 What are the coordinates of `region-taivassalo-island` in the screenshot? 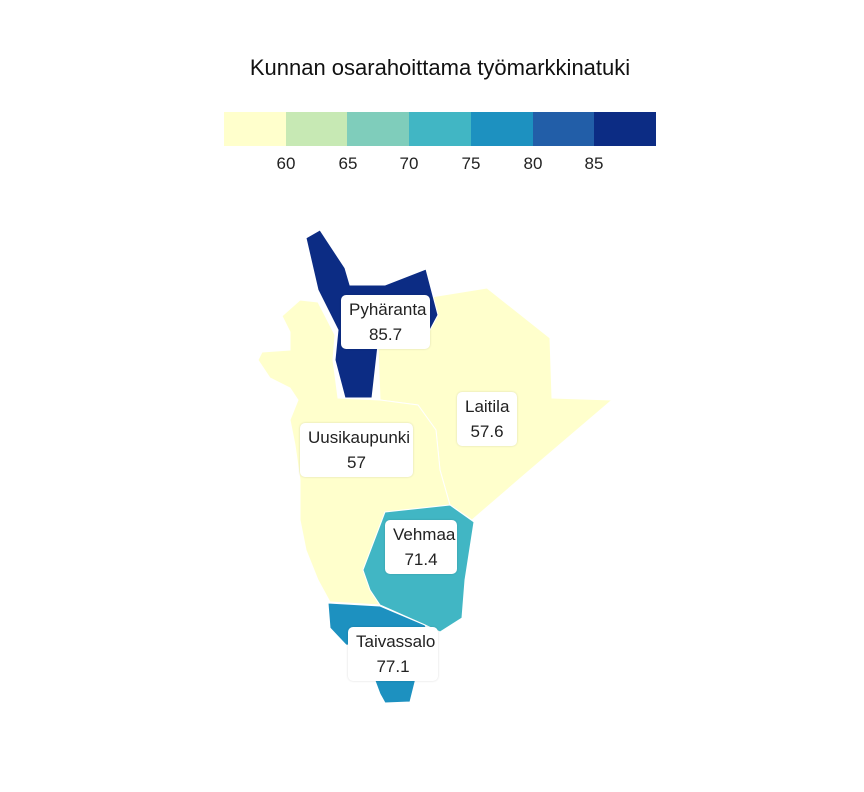 It's located at (395, 690).